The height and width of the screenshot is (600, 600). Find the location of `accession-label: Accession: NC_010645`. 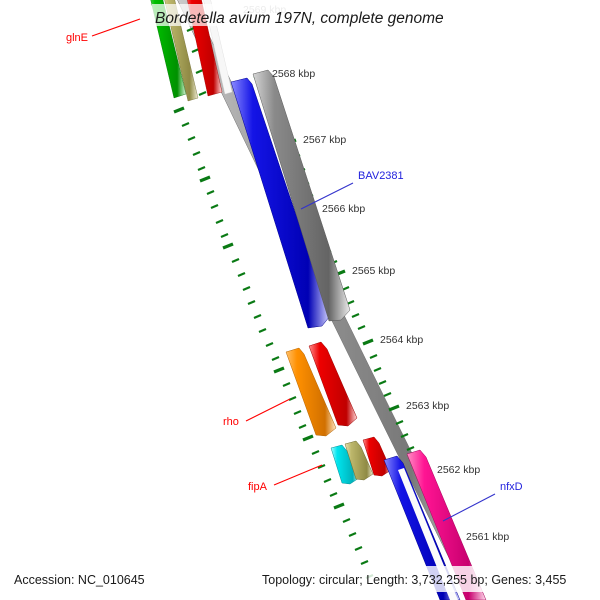

accession-label: Accession: NC_010645 is located at coordinates (79, 580).